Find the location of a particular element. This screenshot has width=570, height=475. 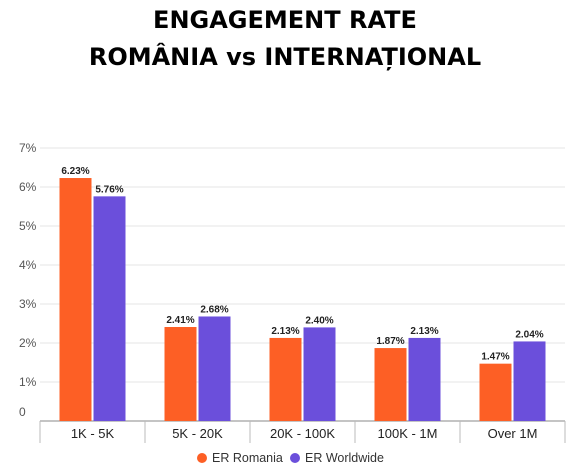

chart-title-line-1: ENGAGEMENT RATE is located at coordinates (285, 20).